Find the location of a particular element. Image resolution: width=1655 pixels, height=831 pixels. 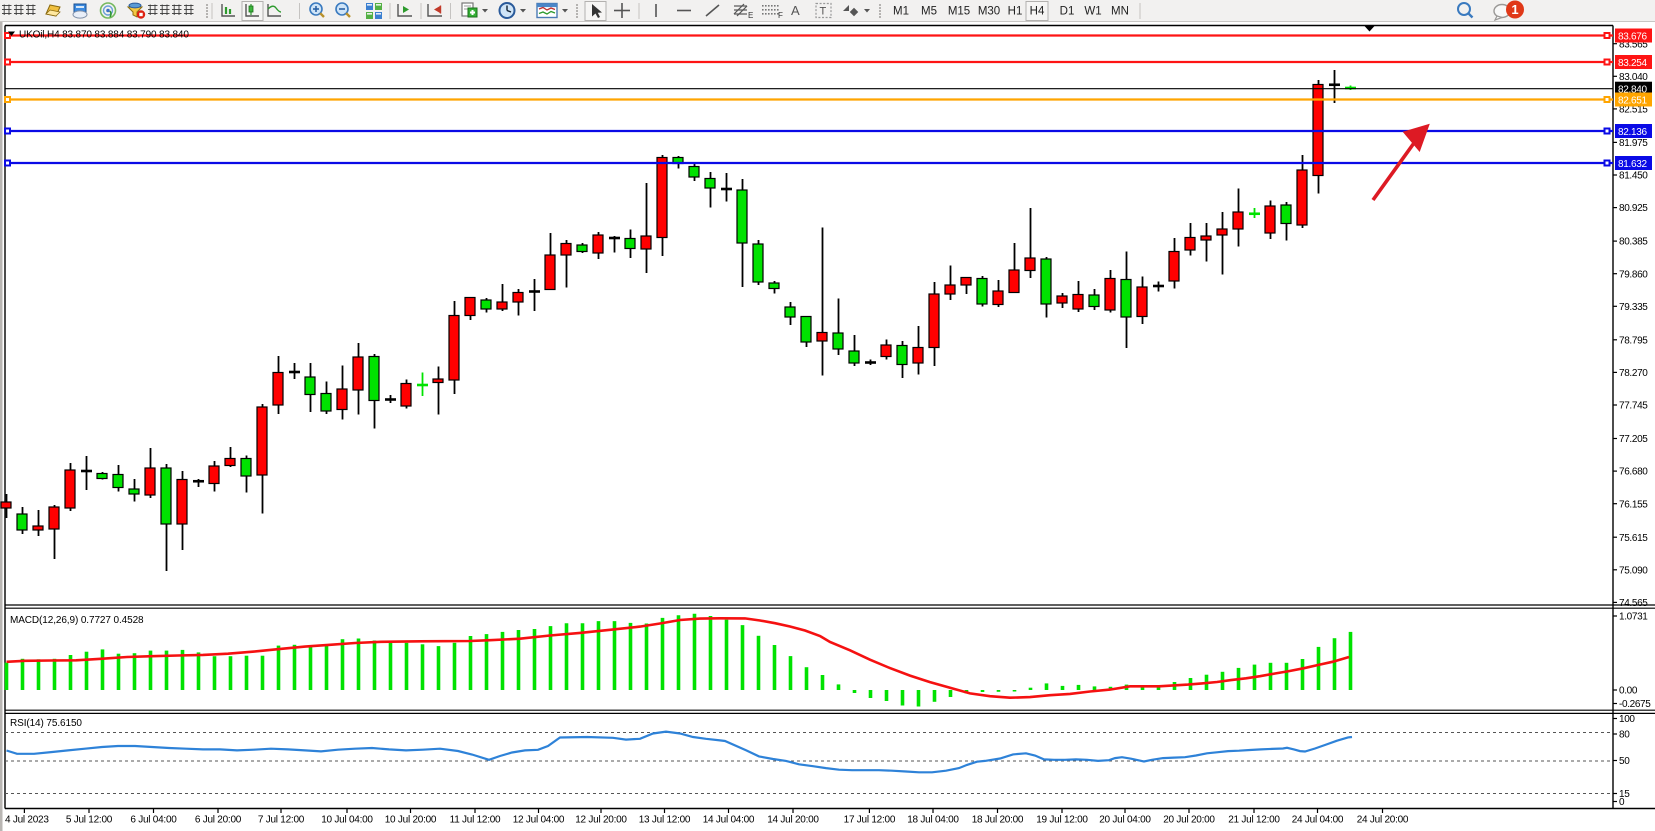

svg-text: 24 Jul 04:00 is located at coordinates (1318, 820).